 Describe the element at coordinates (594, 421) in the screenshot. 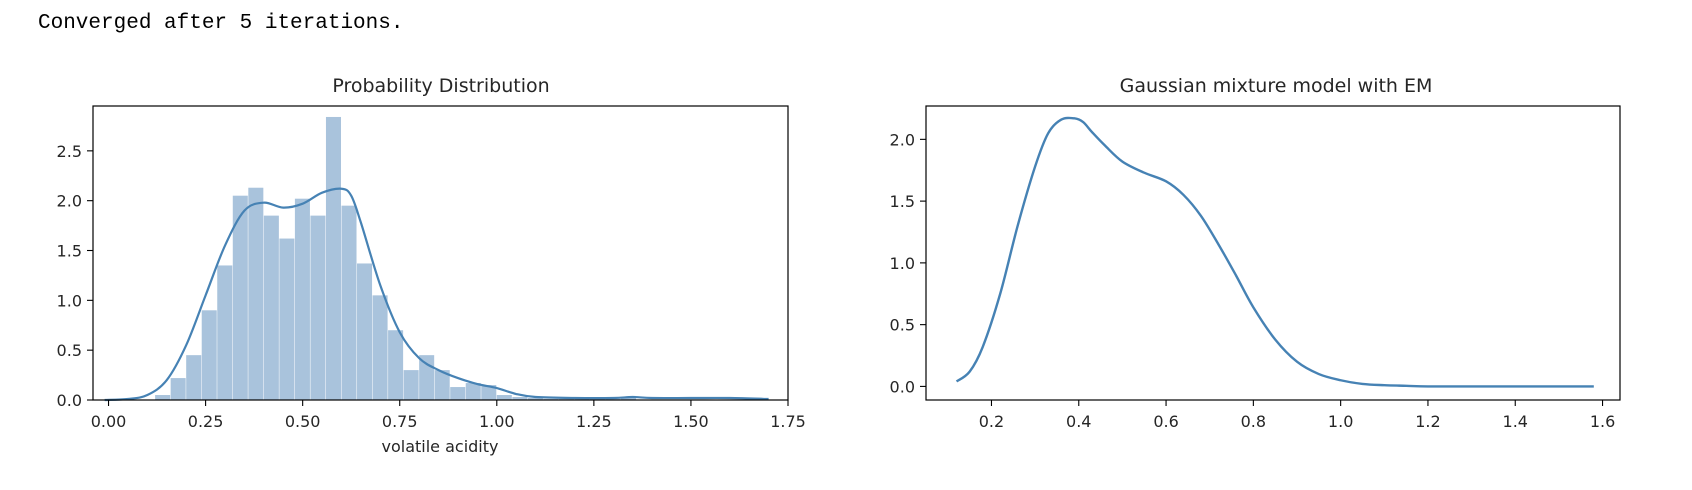

I see `chart1-x-tick-label: 1.25` at that location.